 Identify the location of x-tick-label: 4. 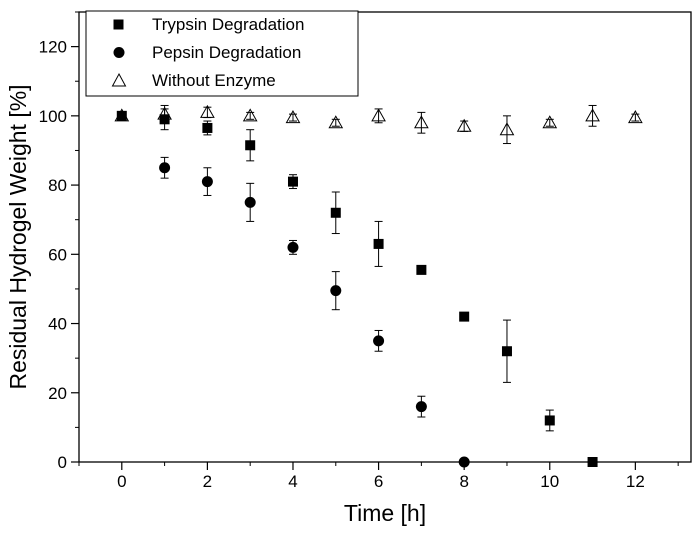
(292, 481).